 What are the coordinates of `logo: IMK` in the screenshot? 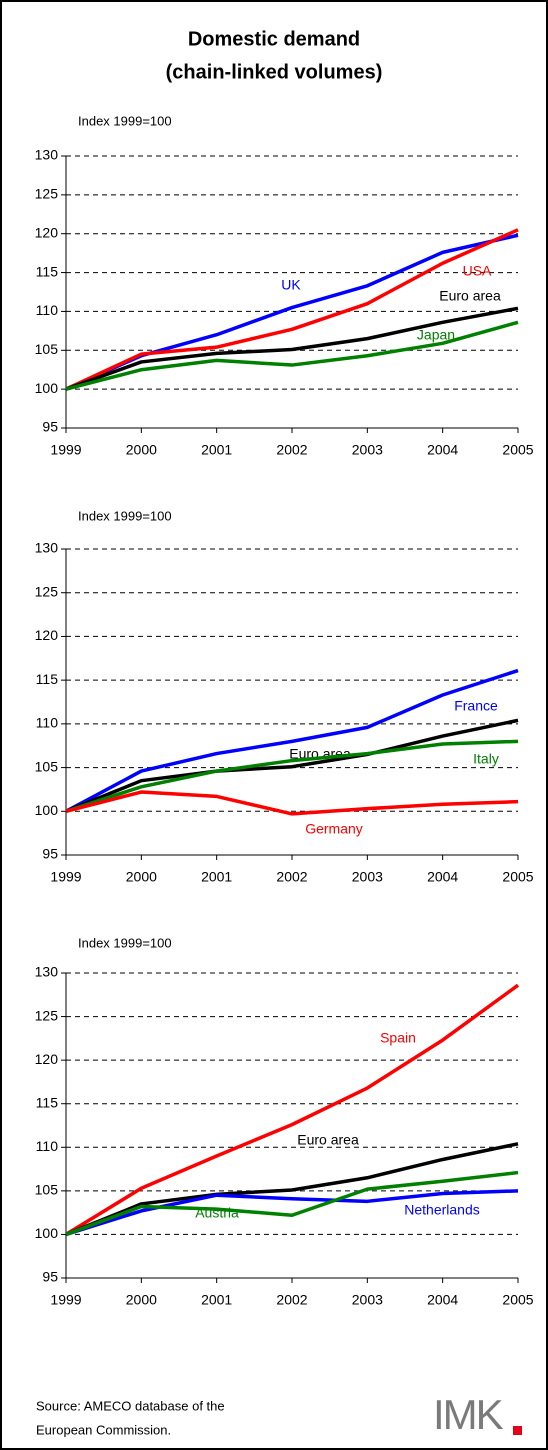 It's located at (468, 1414).